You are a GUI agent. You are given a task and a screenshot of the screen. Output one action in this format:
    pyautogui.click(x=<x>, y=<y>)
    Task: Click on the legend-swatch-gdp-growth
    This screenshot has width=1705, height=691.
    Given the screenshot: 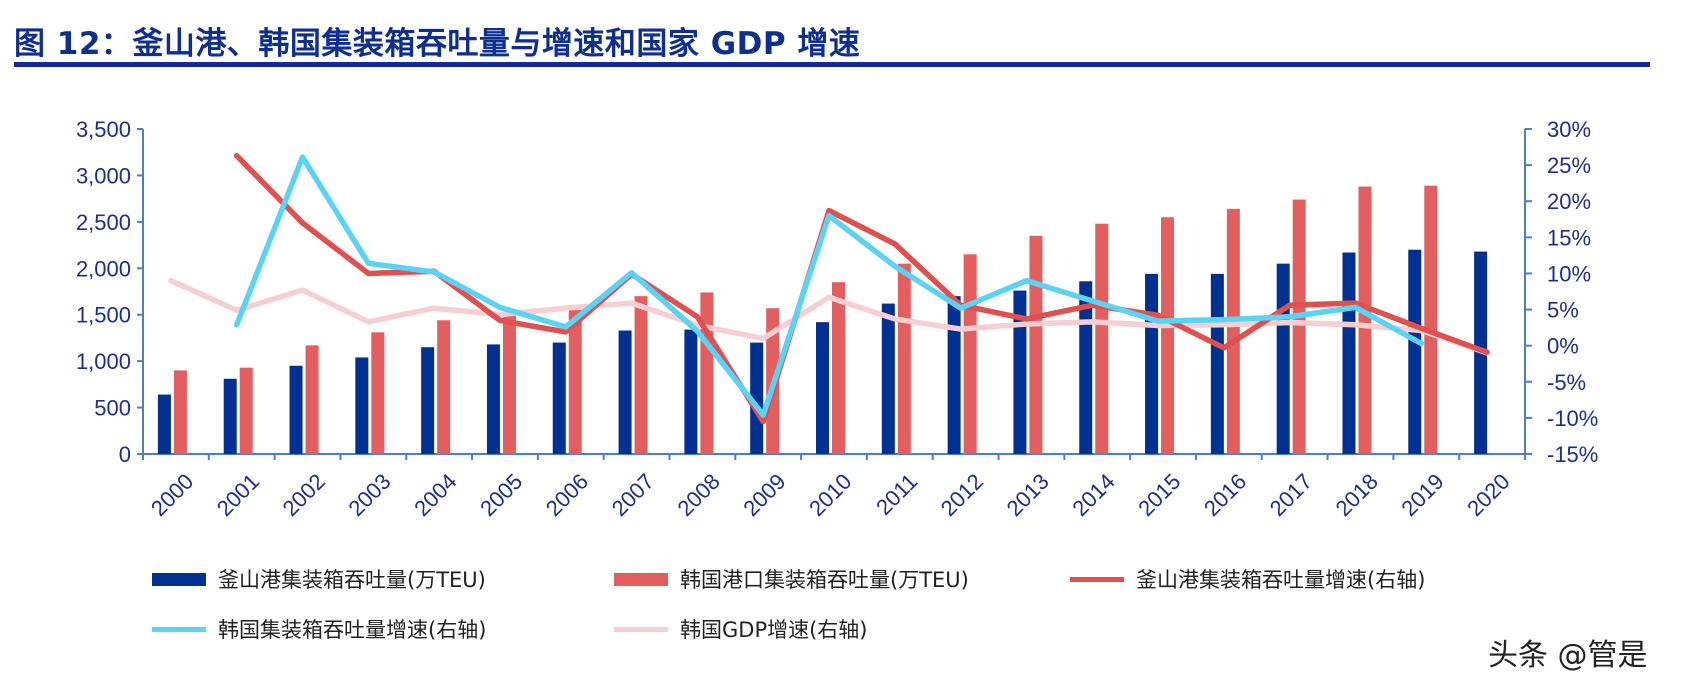 What is the action you would take?
    pyautogui.click(x=641, y=629)
    